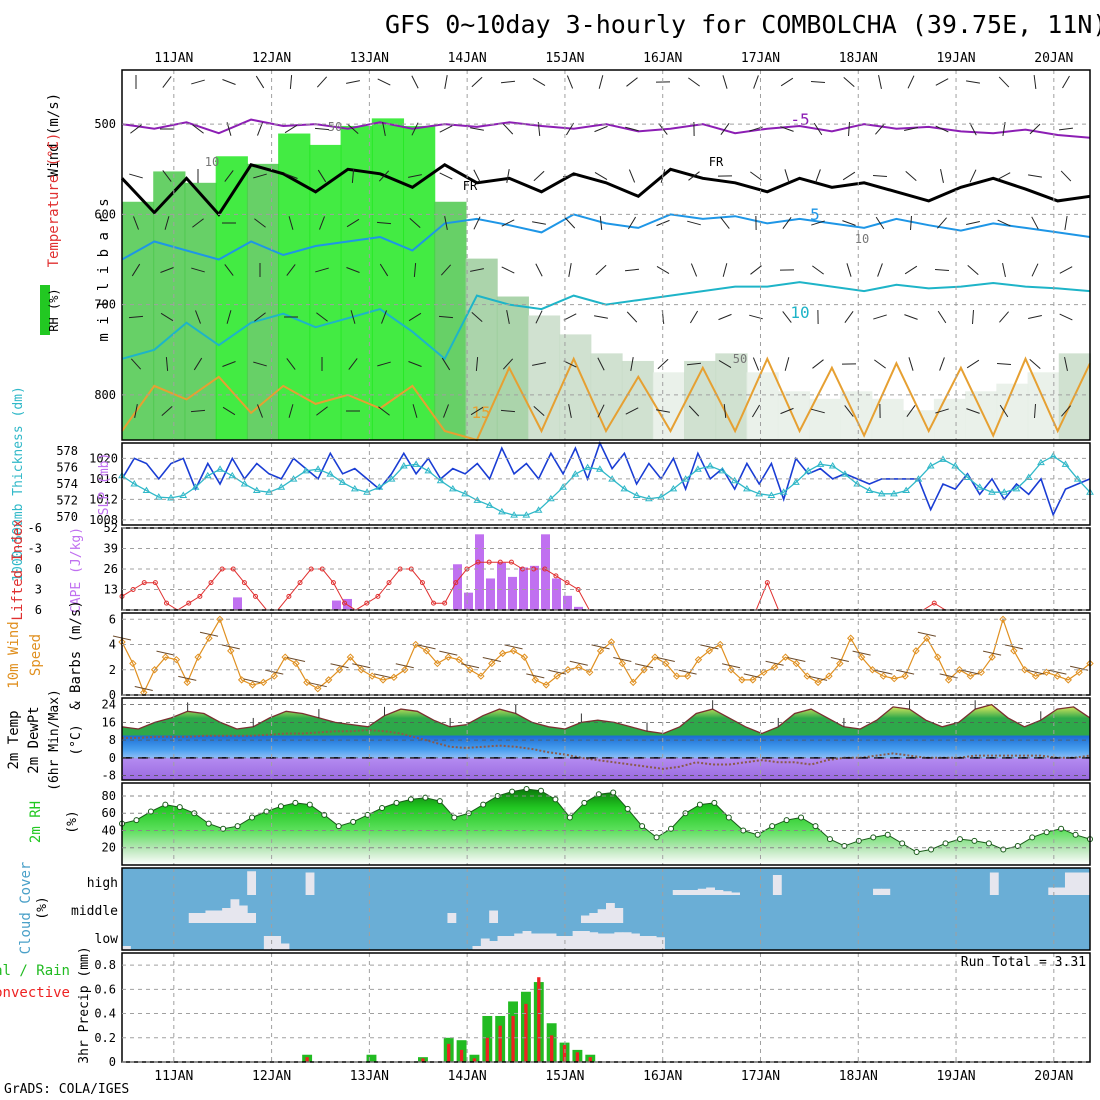 Image resolution: width=1100 pixels, height=1100 pixels. What do you see at coordinates (102, 883) in the screenshot?
I see `cloud-level-label: high` at bounding box center [102, 883].